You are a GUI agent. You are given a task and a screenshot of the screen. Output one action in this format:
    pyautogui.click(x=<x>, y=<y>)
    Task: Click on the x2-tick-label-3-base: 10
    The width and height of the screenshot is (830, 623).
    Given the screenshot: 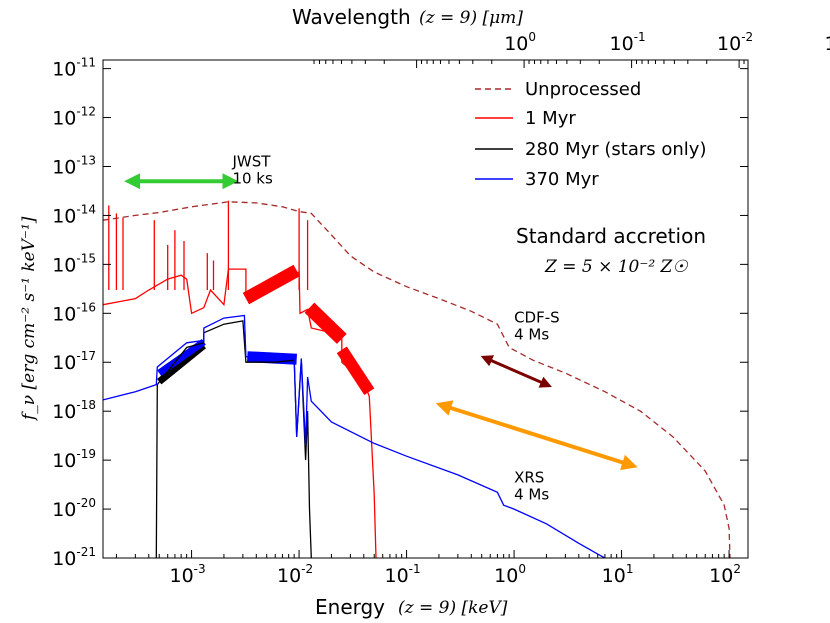 What is the action you would take?
    pyautogui.click(x=827, y=44)
    